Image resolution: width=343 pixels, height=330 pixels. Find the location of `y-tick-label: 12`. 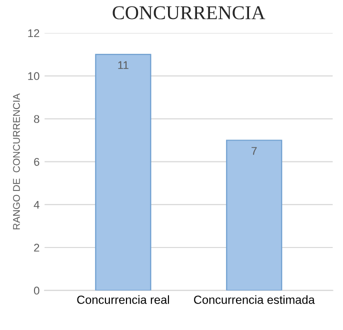

y-tick-label: 12 is located at coordinates (34, 33).